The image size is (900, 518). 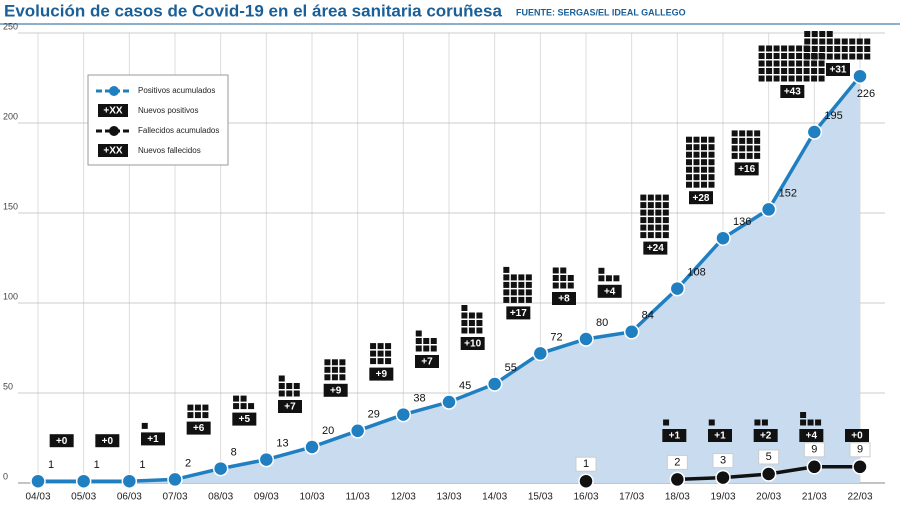 What do you see at coordinates (631, 497) in the screenshot?
I see `x-tick-label: 17/03` at bounding box center [631, 497].